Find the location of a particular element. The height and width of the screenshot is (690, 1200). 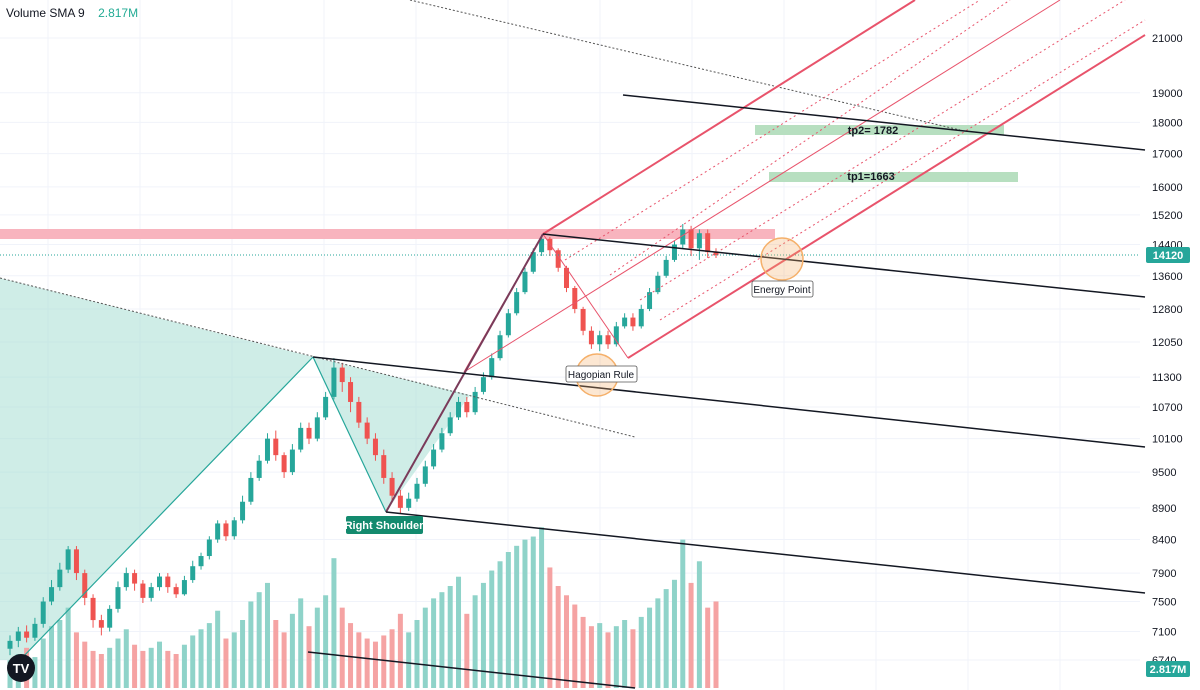

price-tick-label: 21000 is located at coordinates (1167, 39).